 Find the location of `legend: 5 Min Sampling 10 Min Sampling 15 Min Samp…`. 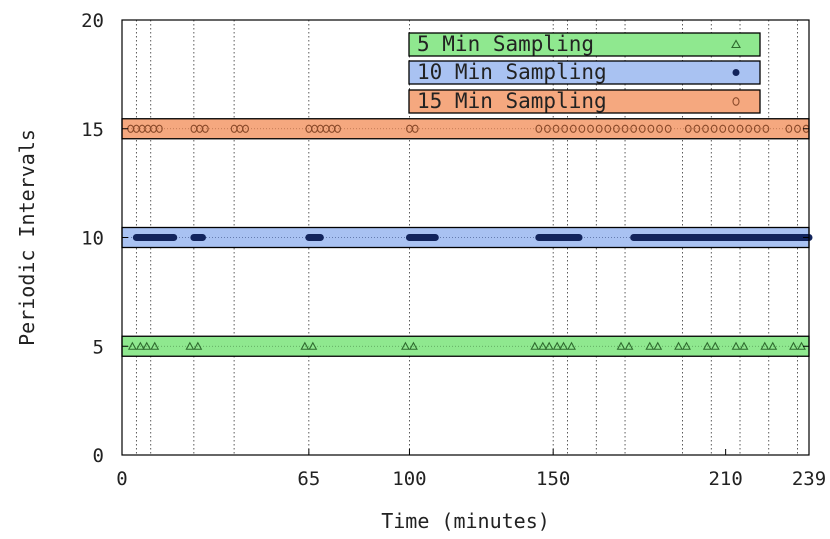

legend: 5 Min Sampling 10 Min Sampling 15 Min Samp… is located at coordinates (584, 73).